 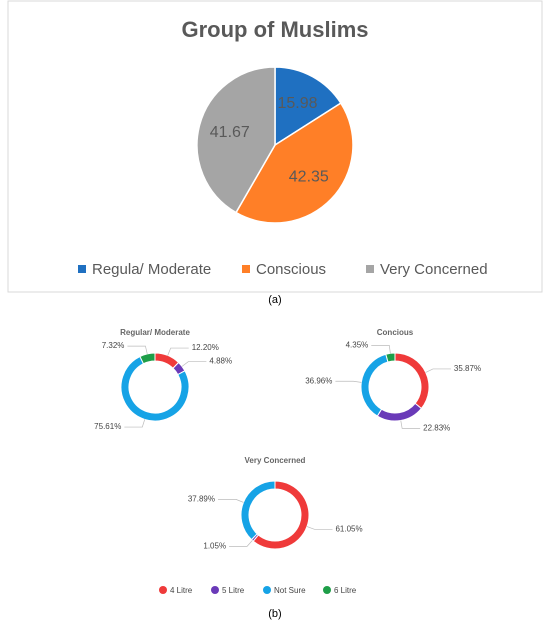 What do you see at coordinates (214, 545) in the screenshot?
I see `data-label: 1.05%` at bounding box center [214, 545].